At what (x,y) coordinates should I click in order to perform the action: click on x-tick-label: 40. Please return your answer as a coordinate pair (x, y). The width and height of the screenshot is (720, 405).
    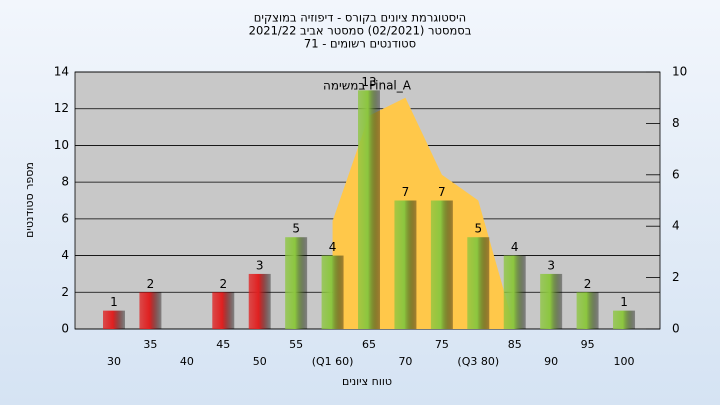
    Looking at the image, I should click on (187, 361).